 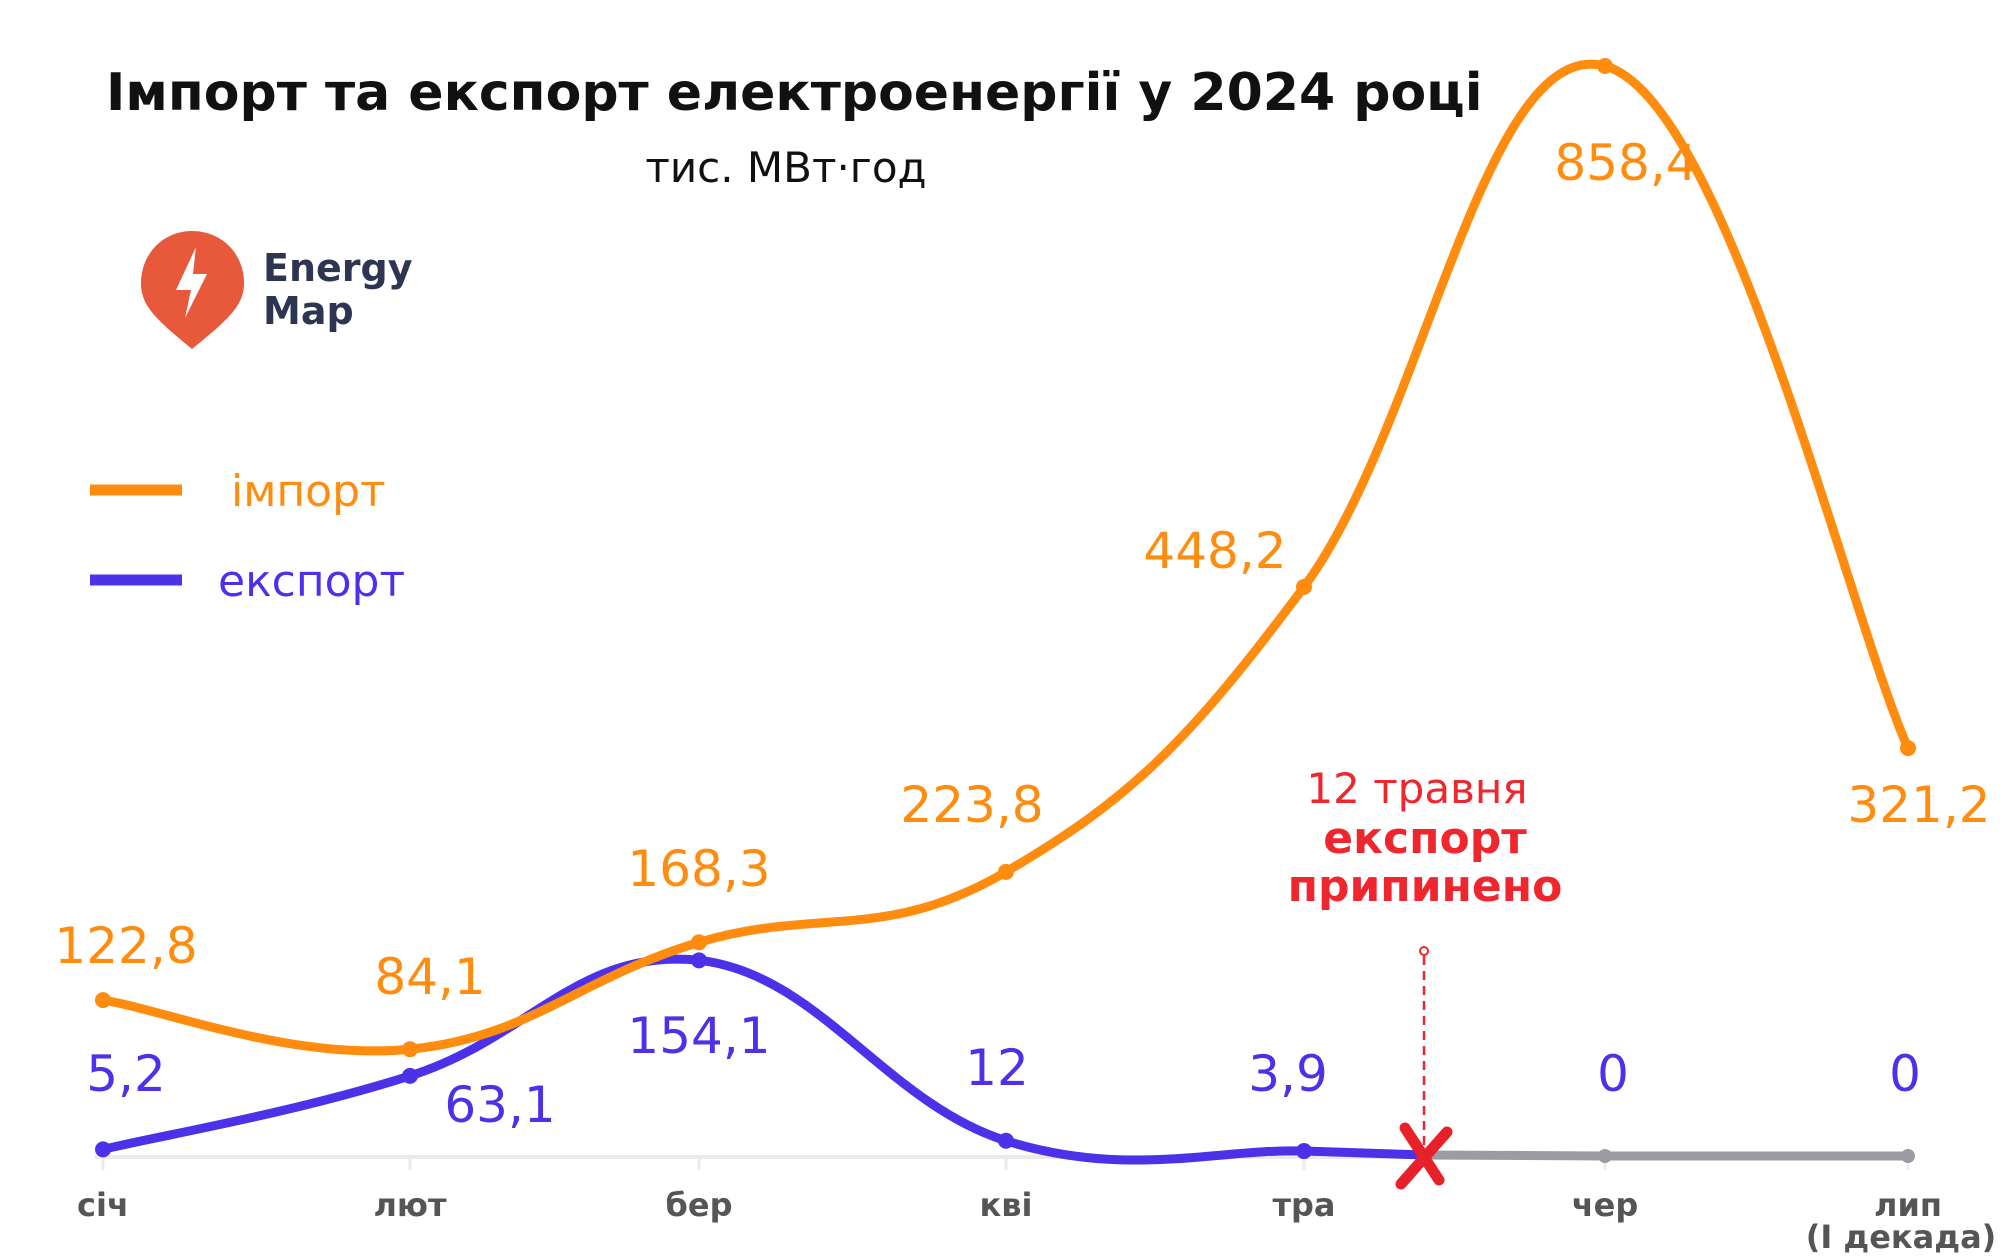 I want to click on logo: Energy Map, so click(x=277, y=290).